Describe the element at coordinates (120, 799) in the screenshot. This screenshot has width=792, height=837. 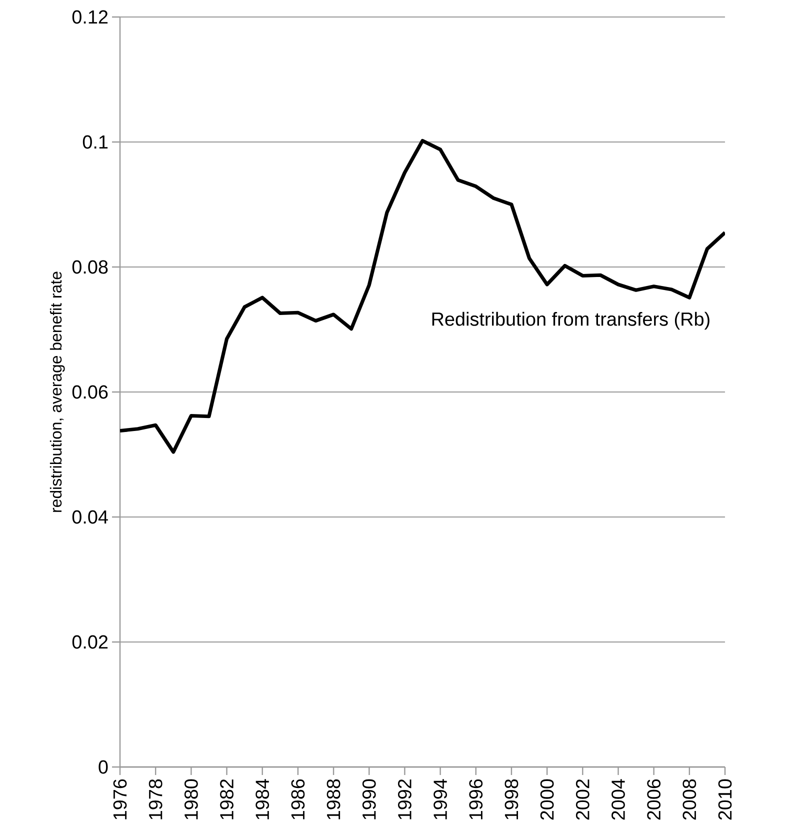
I see `x-tick-label: 1976` at that location.